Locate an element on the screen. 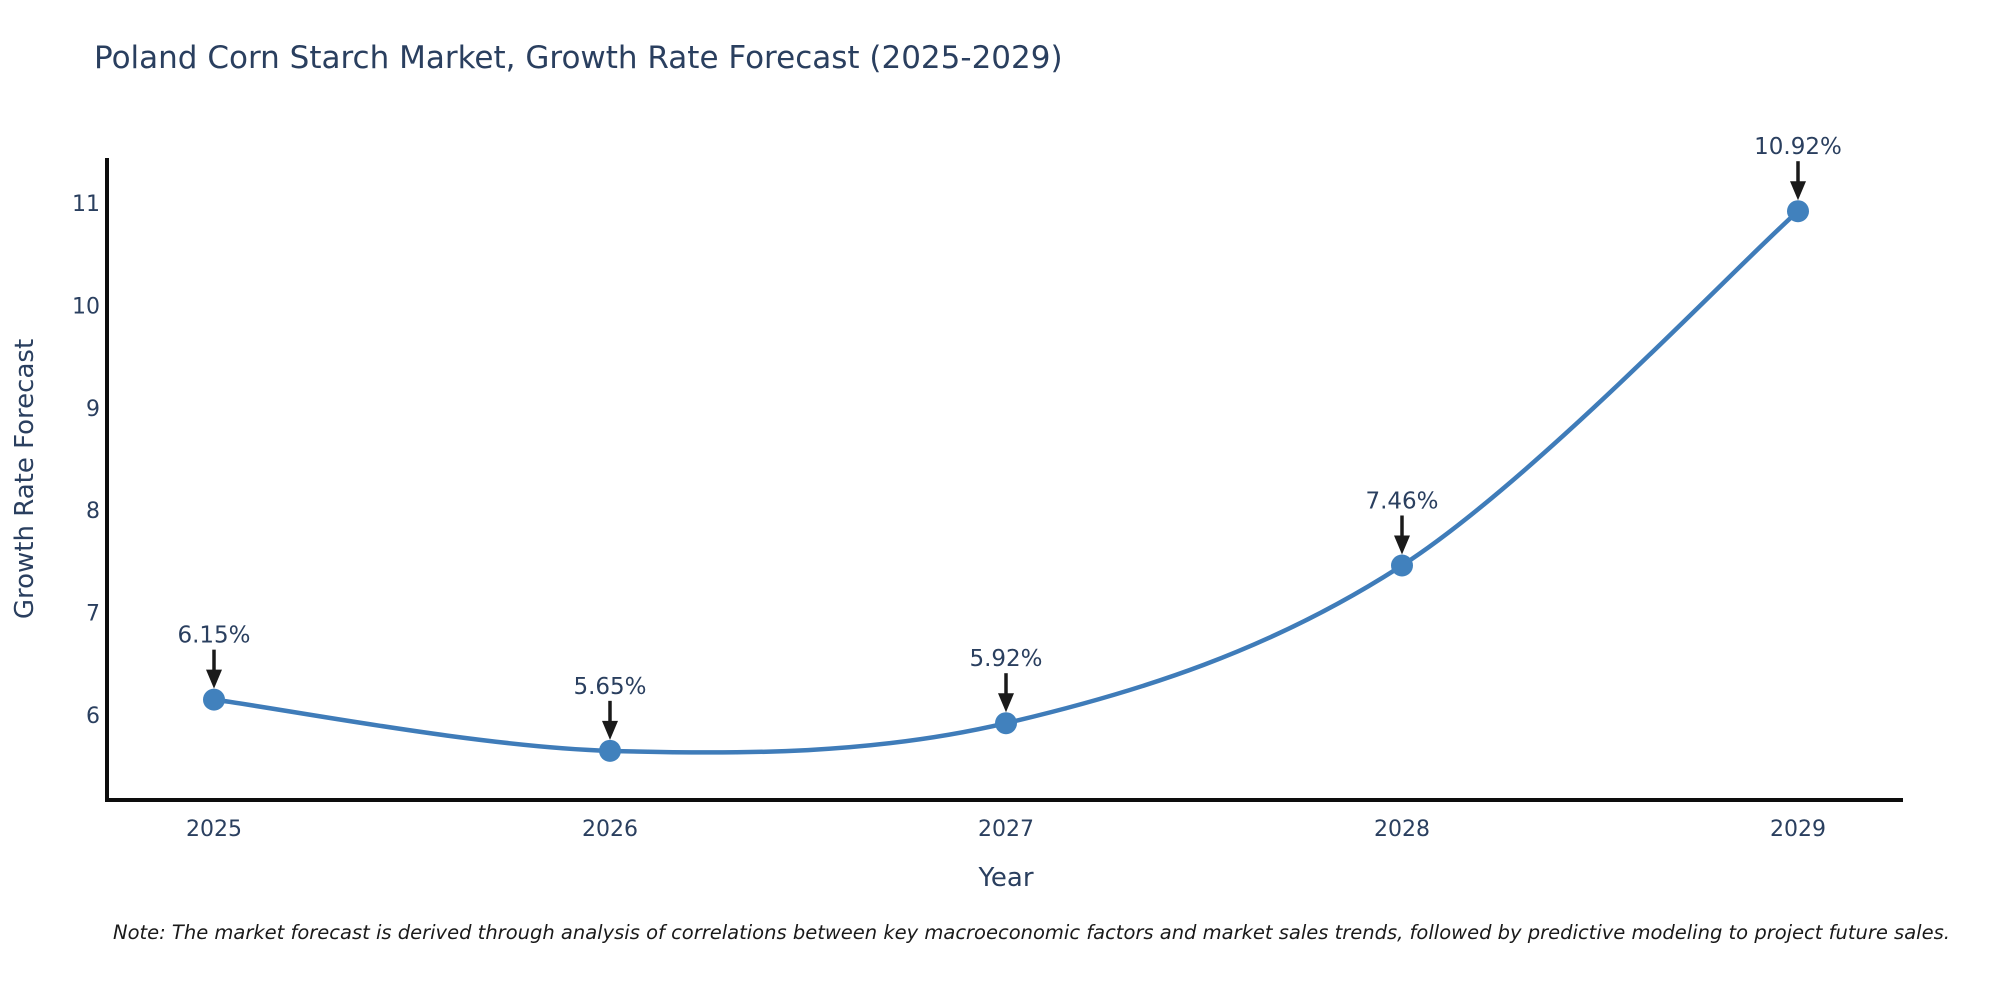  data-point-2025 is located at coordinates (214, 699).